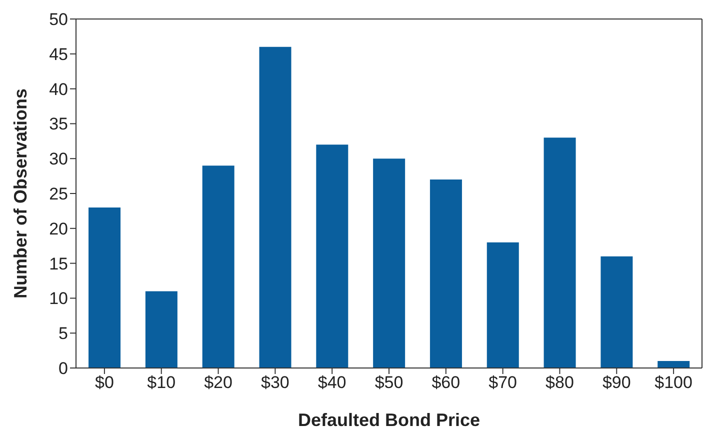 This screenshot has height=445, width=710. What do you see at coordinates (63, 334) in the screenshot?
I see `y-tick-label: 5` at bounding box center [63, 334].